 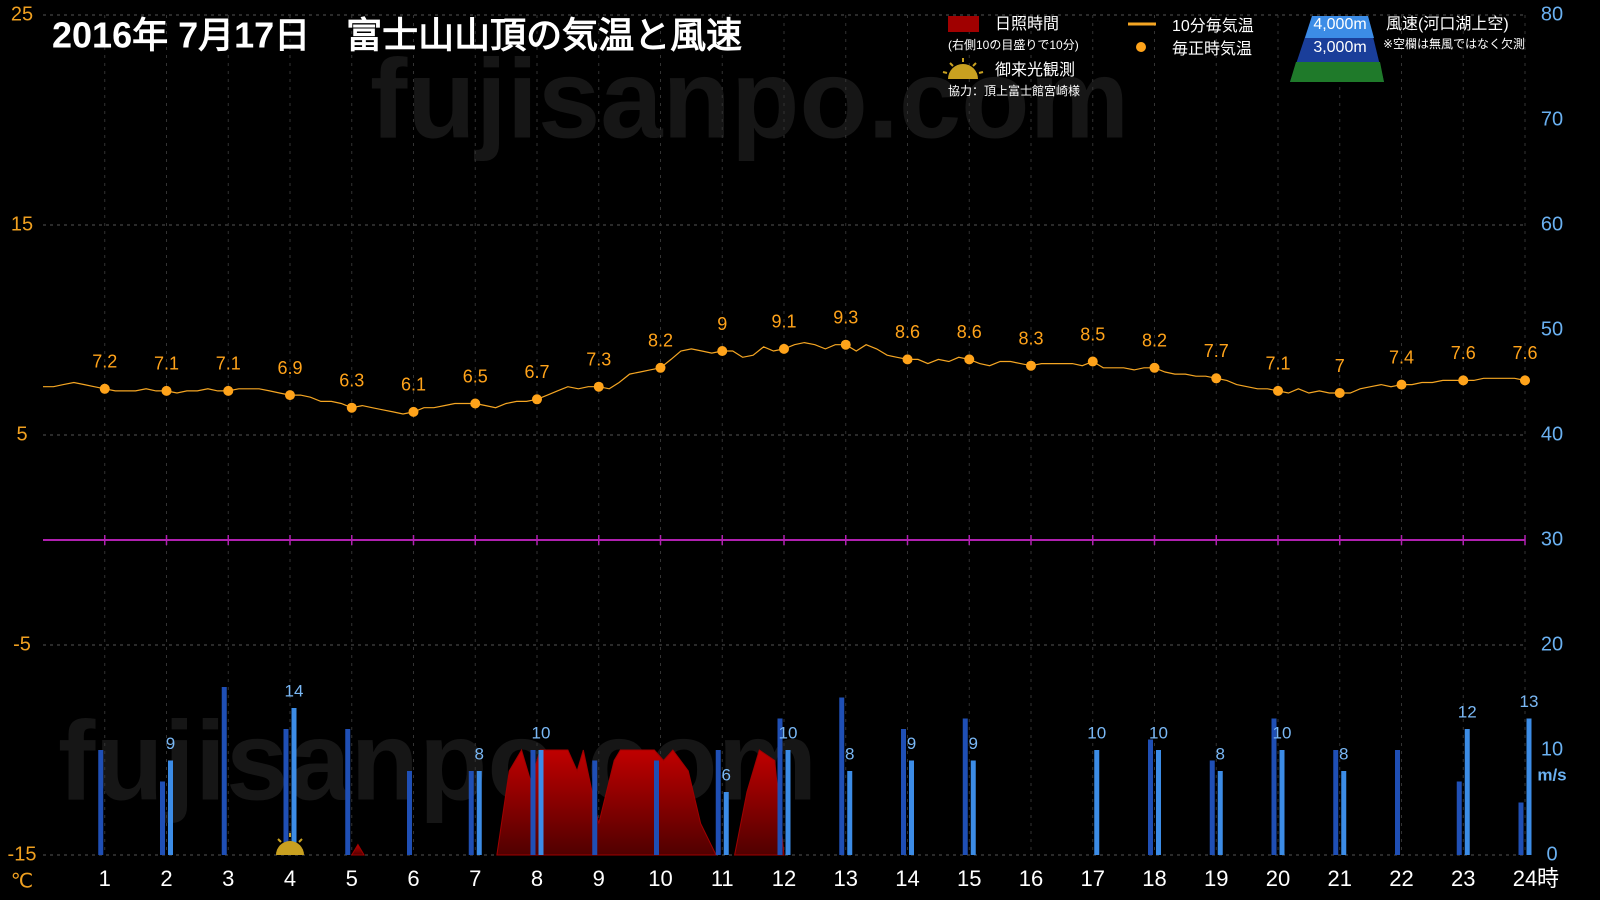 I want to click on data-label: 7.6, so click(x=1524, y=353).